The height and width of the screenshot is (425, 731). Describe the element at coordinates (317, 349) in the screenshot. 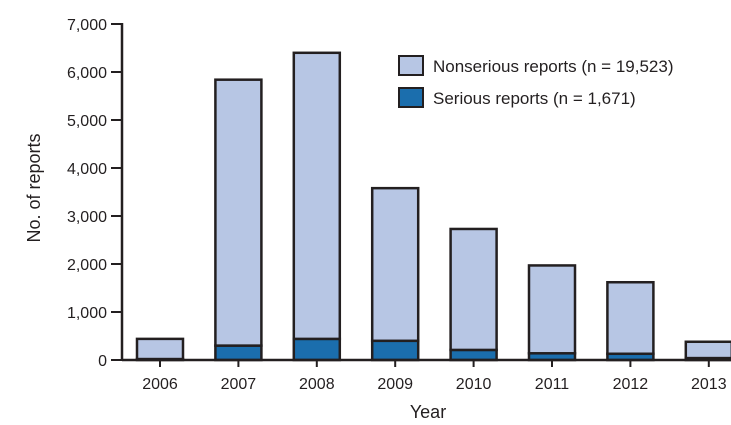

I see `serious-bar-2008` at that location.